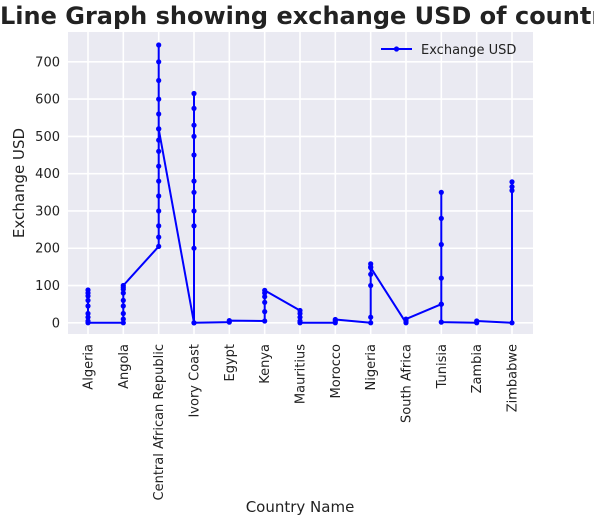 The image size is (594, 519). Describe the element at coordinates (159, 422) in the screenshot. I see `x-tick-label: Central African Republic` at that location.